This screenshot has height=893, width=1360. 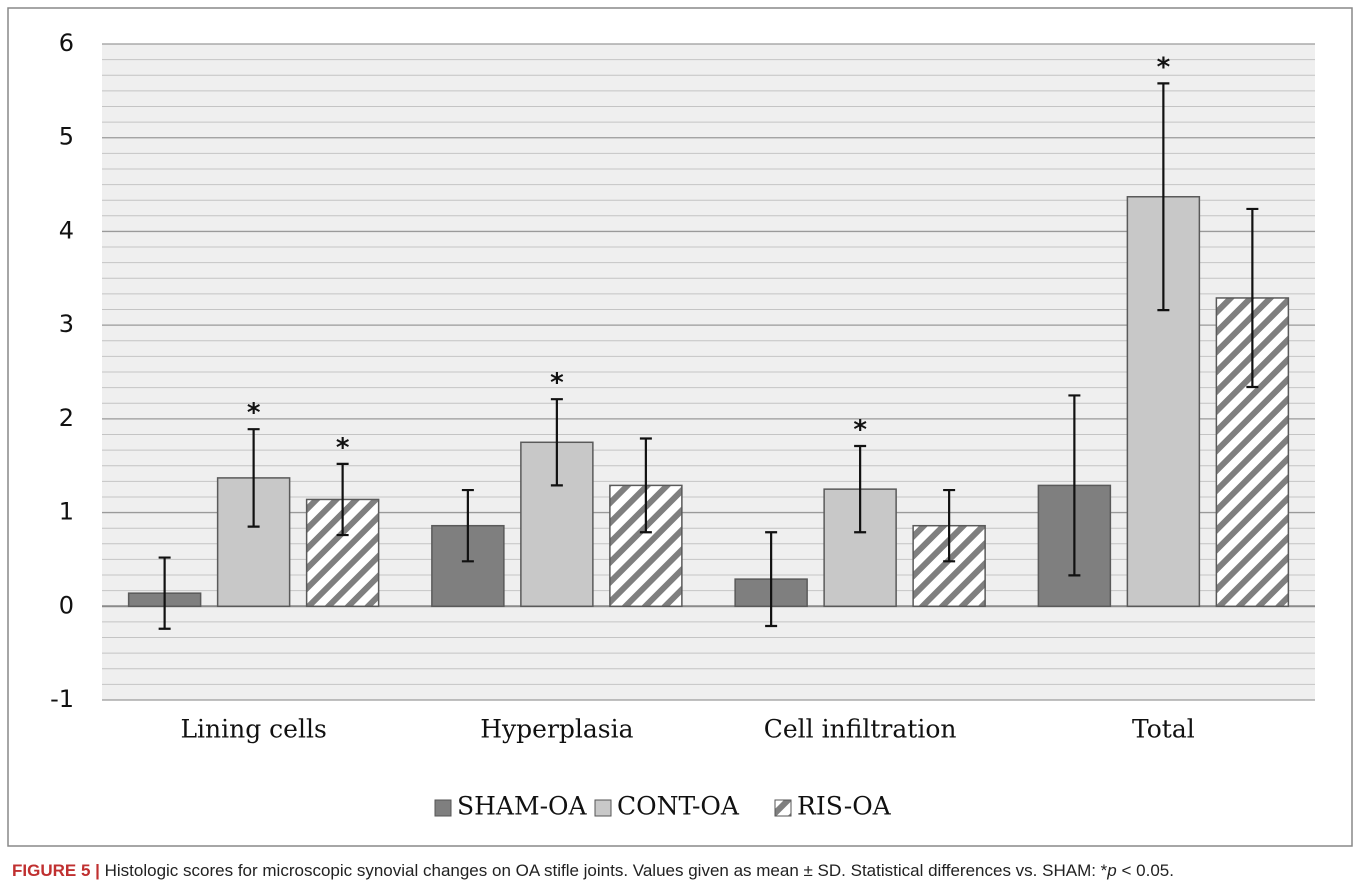 What do you see at coordinates (66, 605) in the screenshot?
I see `y-tick-label: 0` at bounding box center [66, 605].